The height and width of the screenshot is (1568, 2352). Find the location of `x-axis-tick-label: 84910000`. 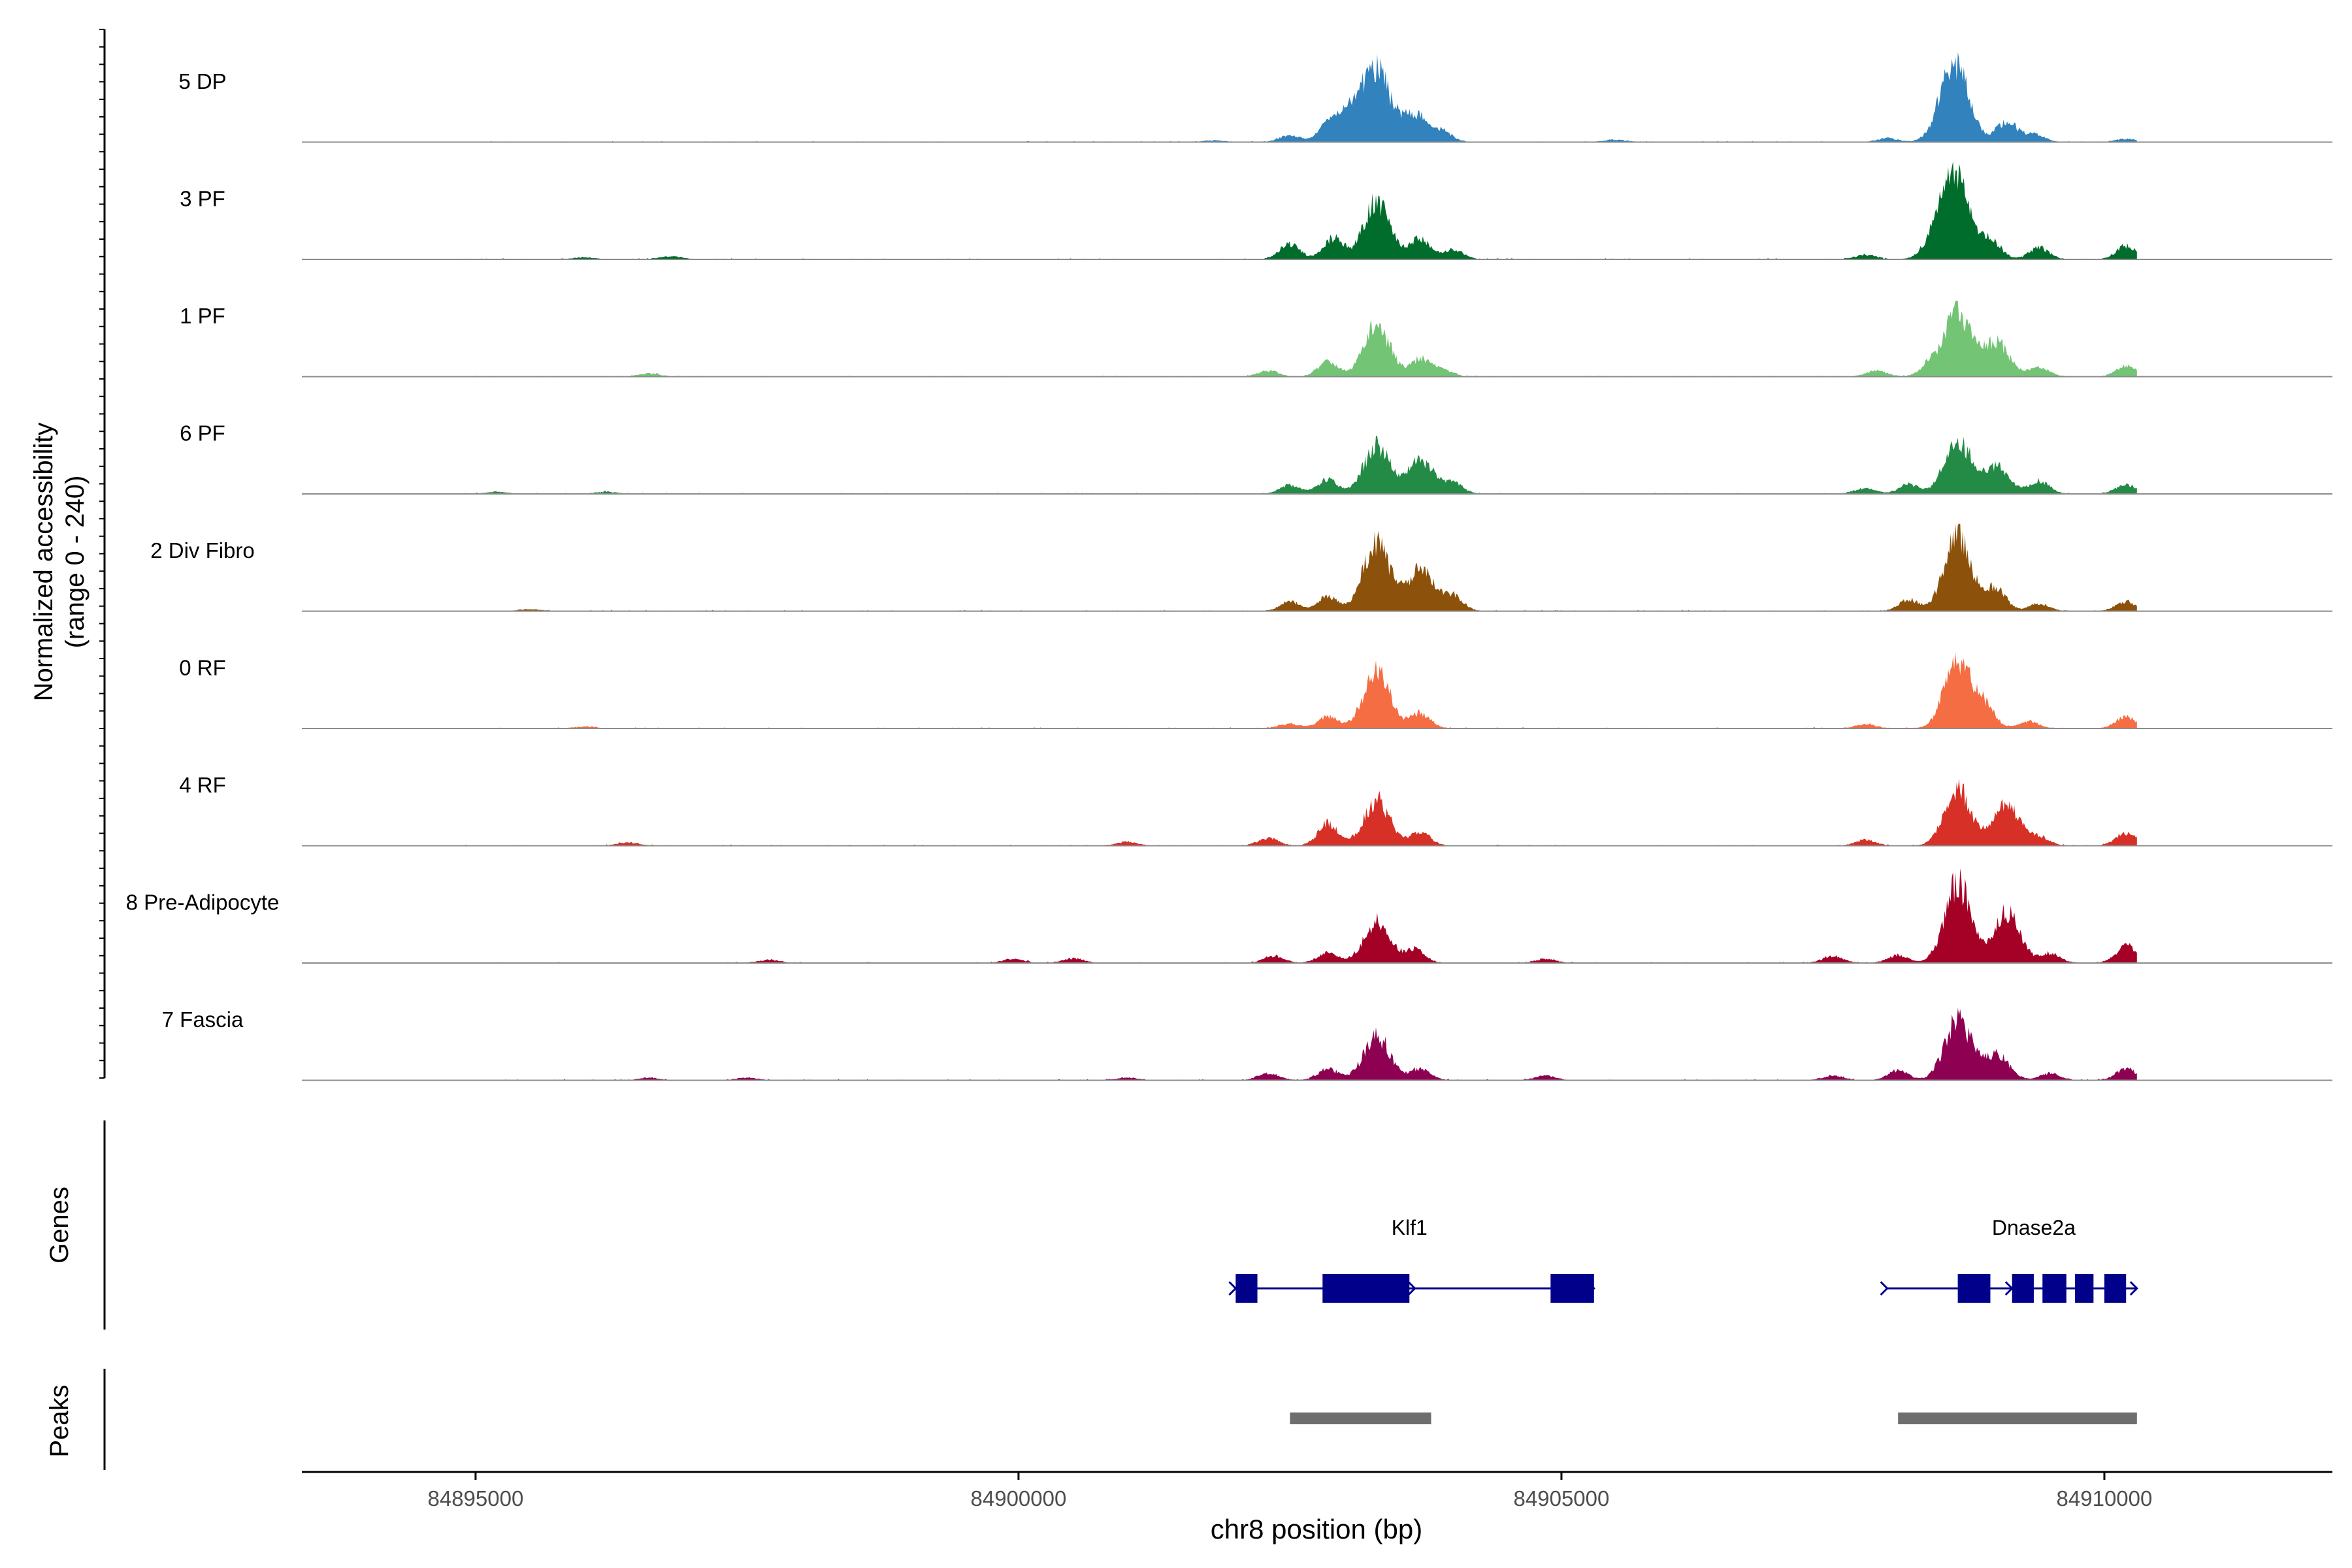

x-axis-tick-label: 84910000 is located at coordinates (2105, 1498).